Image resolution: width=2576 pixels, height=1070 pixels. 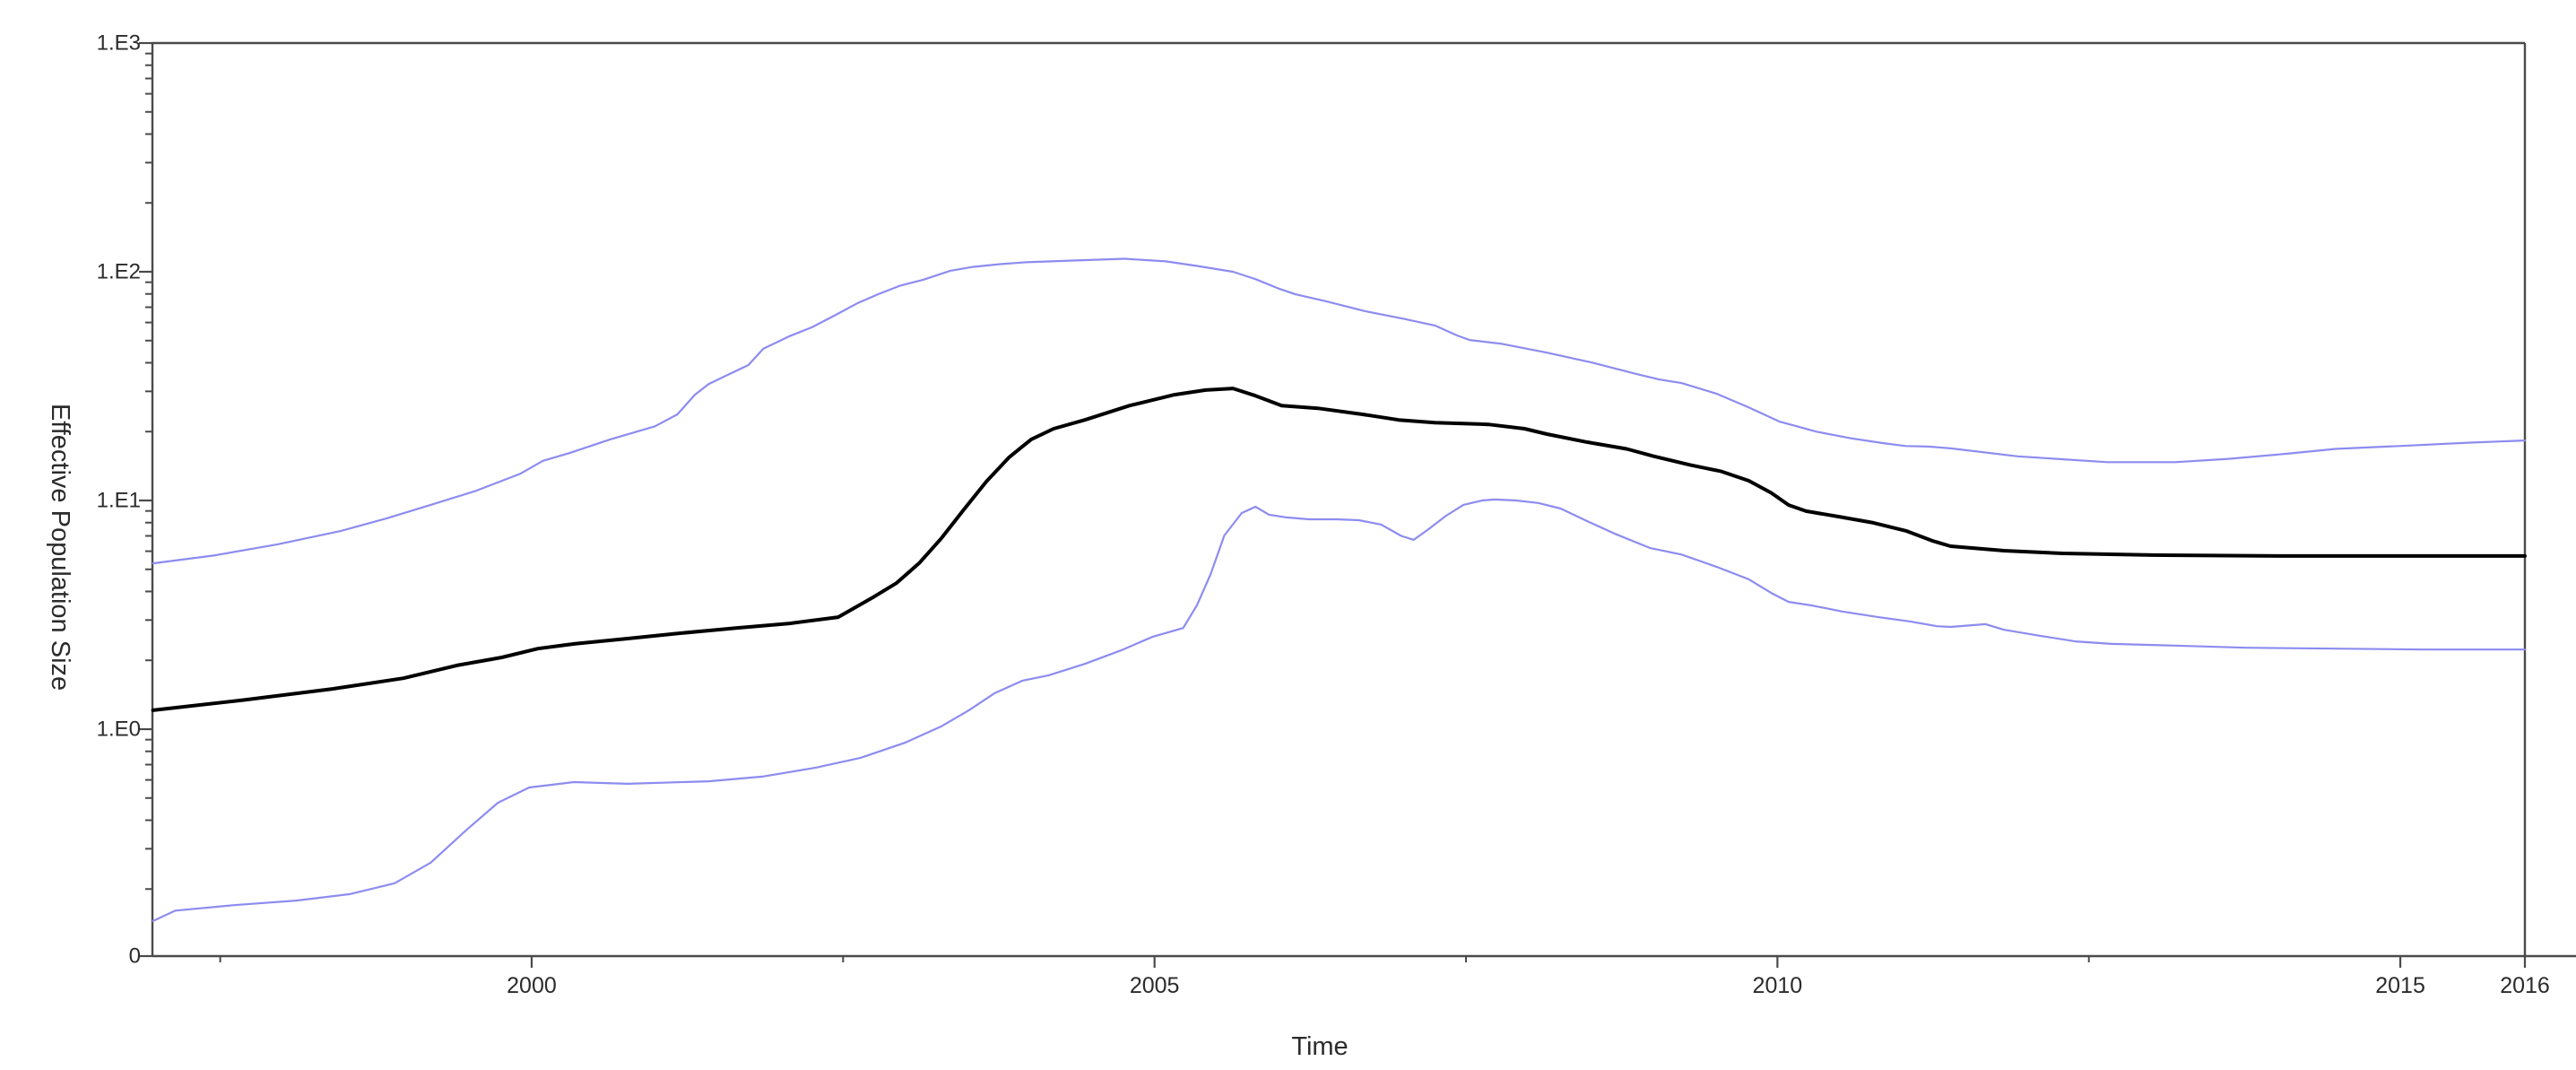 What do you see at coordinates (119, 501) in the screenshot?
I see `y-tick-label: 1.E1` at bounding box center [119, 501].